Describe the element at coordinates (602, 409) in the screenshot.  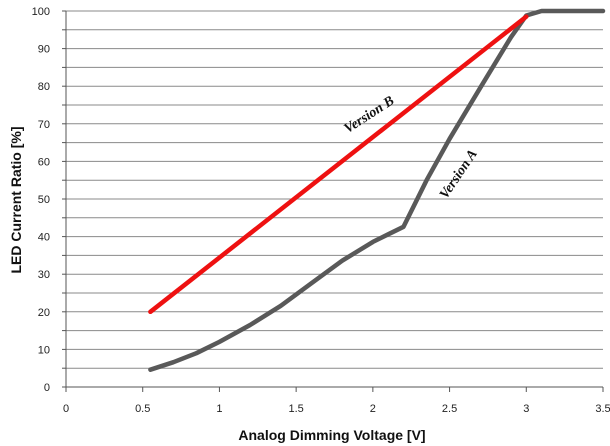
I see `x-tick-label: 3.5` at that location.